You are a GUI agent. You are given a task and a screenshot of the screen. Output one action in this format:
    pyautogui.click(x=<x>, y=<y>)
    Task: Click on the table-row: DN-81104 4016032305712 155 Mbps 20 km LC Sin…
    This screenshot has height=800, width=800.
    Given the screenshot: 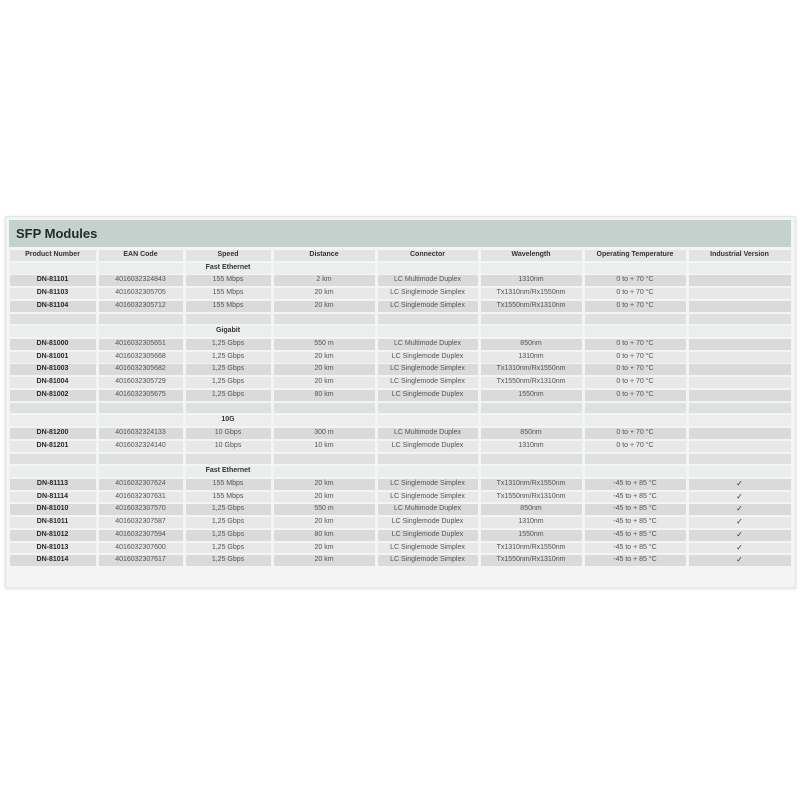 What is the action you would take?
    pyautogui.click(x=400, y=306)
    